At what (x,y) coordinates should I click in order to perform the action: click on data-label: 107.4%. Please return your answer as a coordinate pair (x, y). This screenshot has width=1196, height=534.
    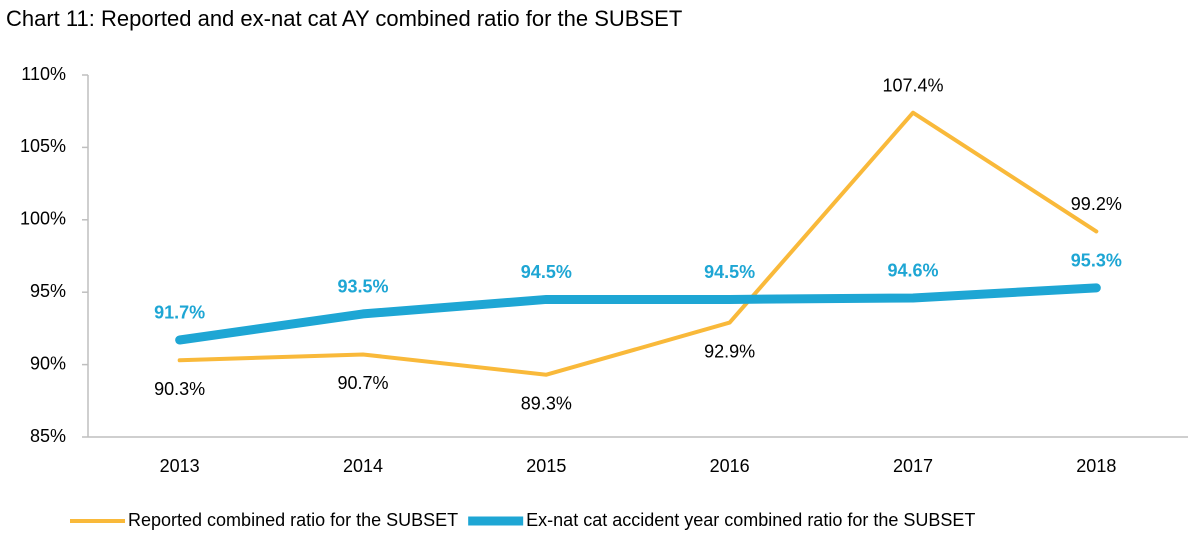
    Looking at the image, I should click on (912, 85).